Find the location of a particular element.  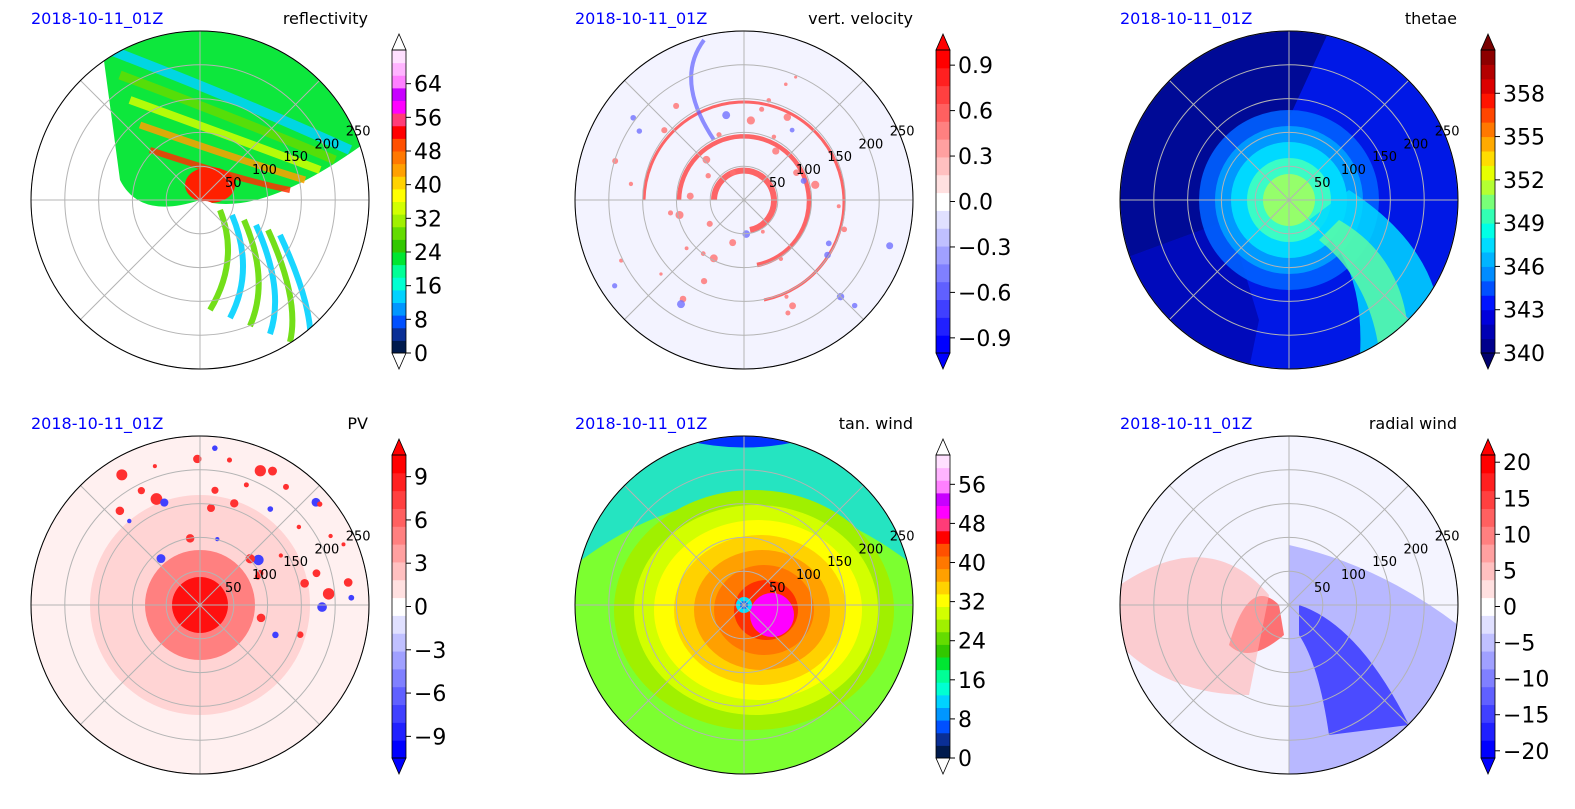

colorbar-tick-label: 349 is located at coordinates (1524, 224).